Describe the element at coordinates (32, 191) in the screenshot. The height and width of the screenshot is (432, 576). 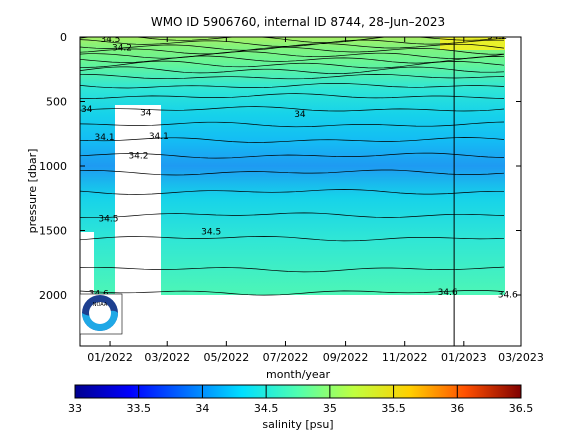
I see `y-axis-label: pressure [dbar]` at that location.